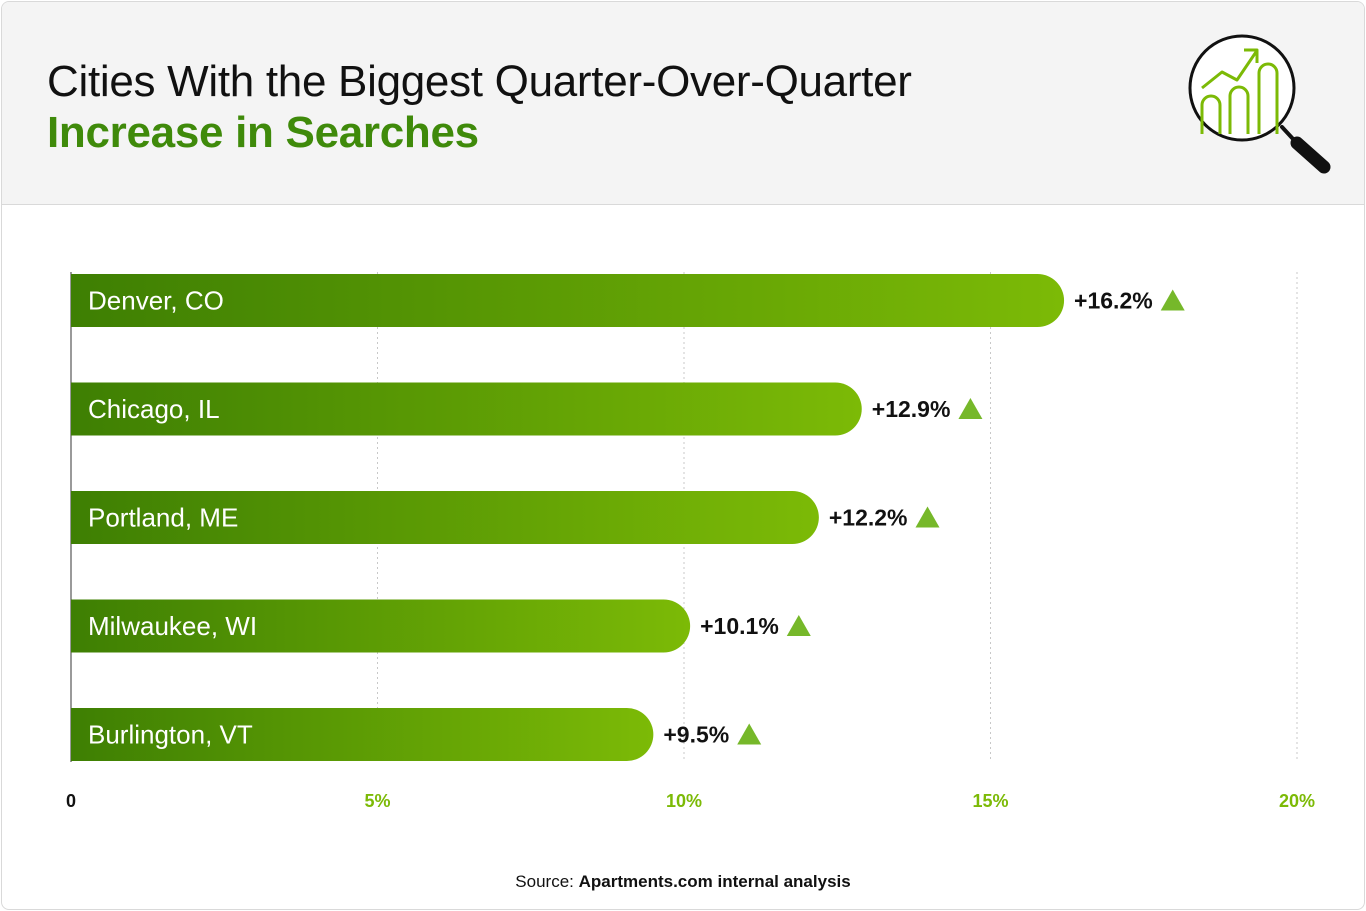  I want to click on x-tick-label: 15%, so click(990, 801).